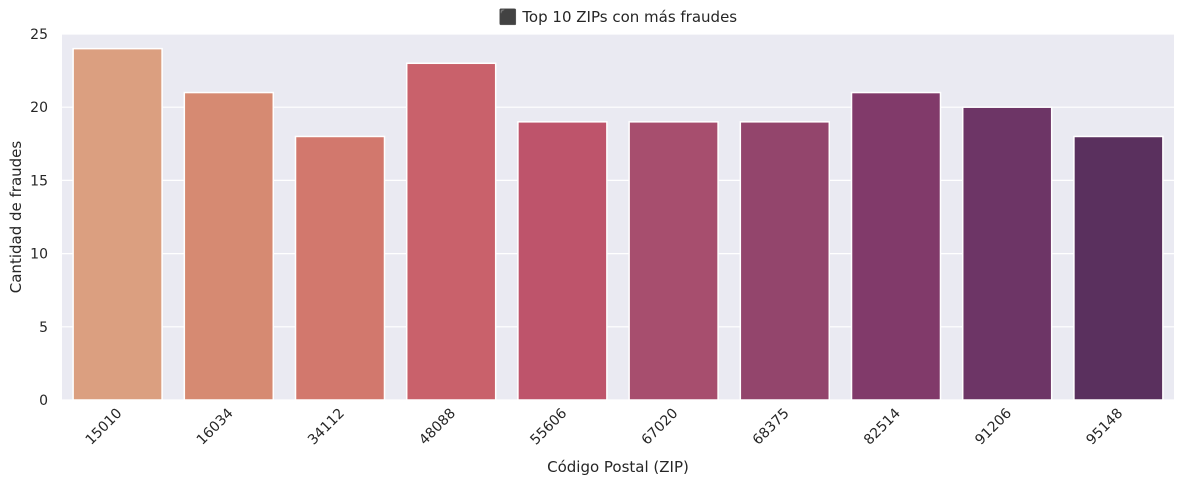 This screenshot has height=484, width=1184. I want to click on y-tick-label: 15, so click(39, 181).